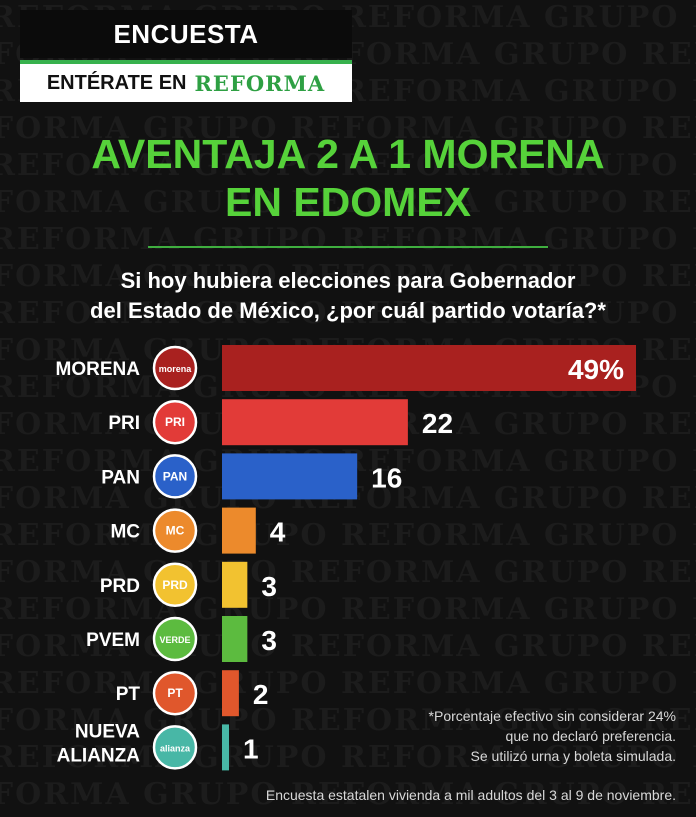 This screenshot has width=696, height=817. What do you see at coordinates (386, 477) in the screenshot?
I see `value-label-pan: 16` at bounding box center [386, 477].